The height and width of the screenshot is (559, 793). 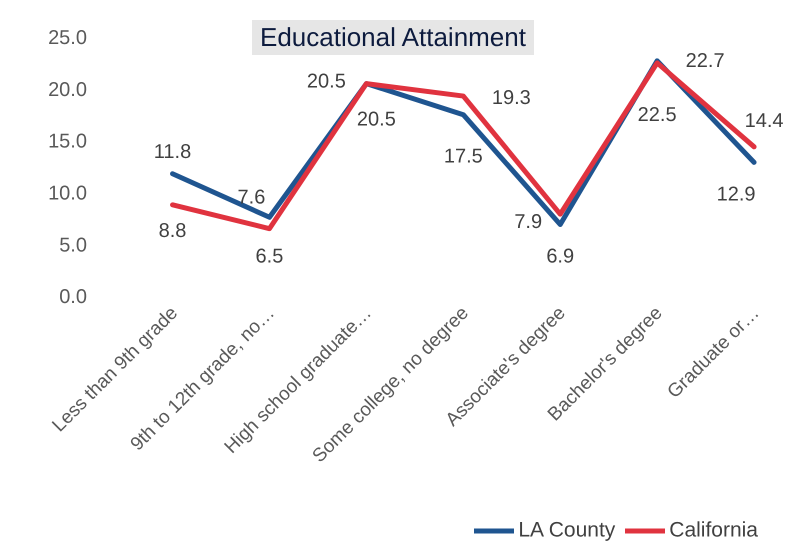 What do you see at coordinates (67, 89) in the screenshot?
I see `y-tick-label: 20.0` at bounding box center [67, 89].